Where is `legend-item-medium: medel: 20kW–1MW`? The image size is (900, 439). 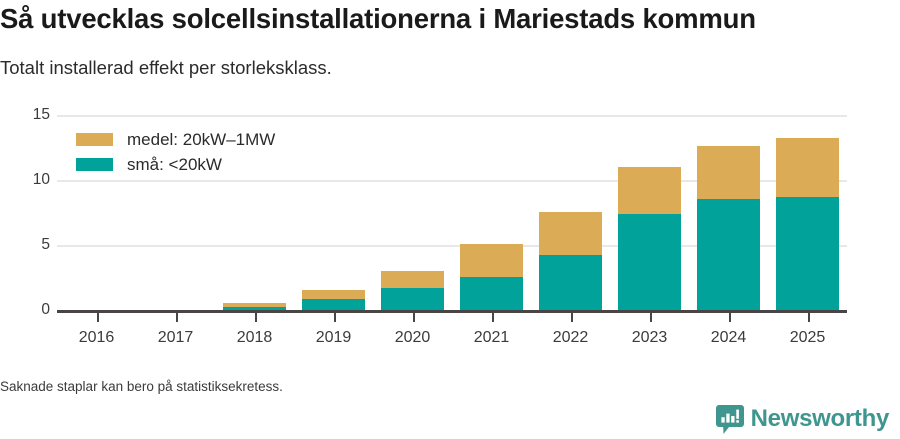 legend-item-medium: medel: 20kW–1MW is located at coordinates (175, 139).